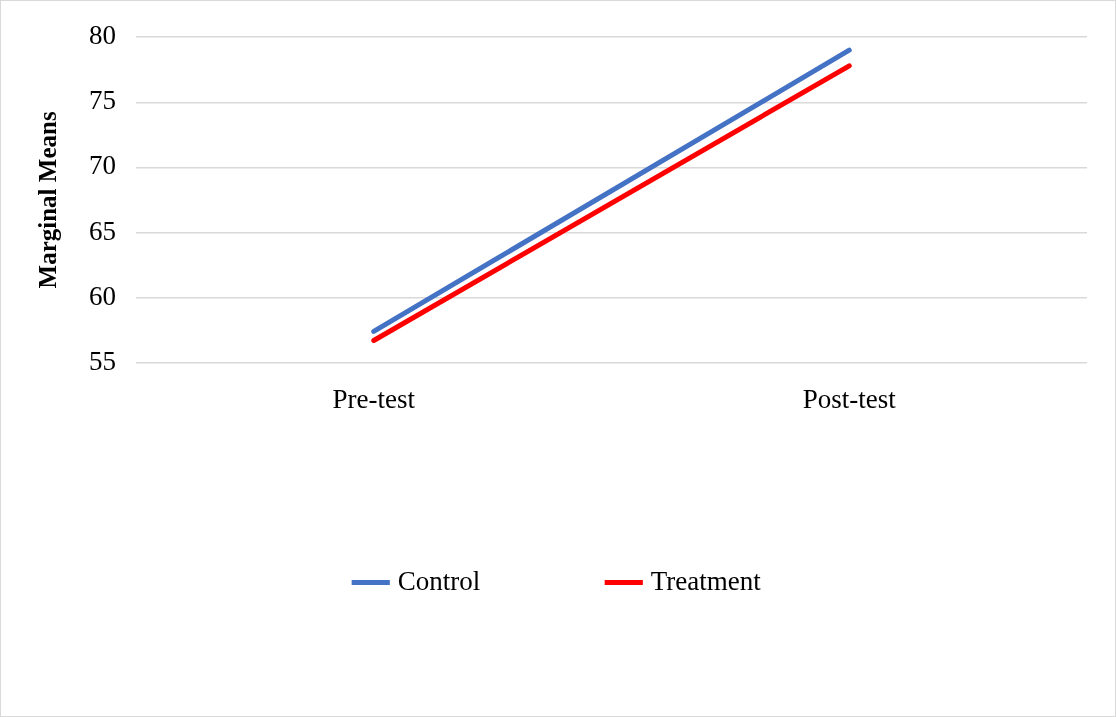  What do you see at coordinates (102, 295) in the screenshot?
I see `y-tick-label: 60` at bounding box center [102, 295].